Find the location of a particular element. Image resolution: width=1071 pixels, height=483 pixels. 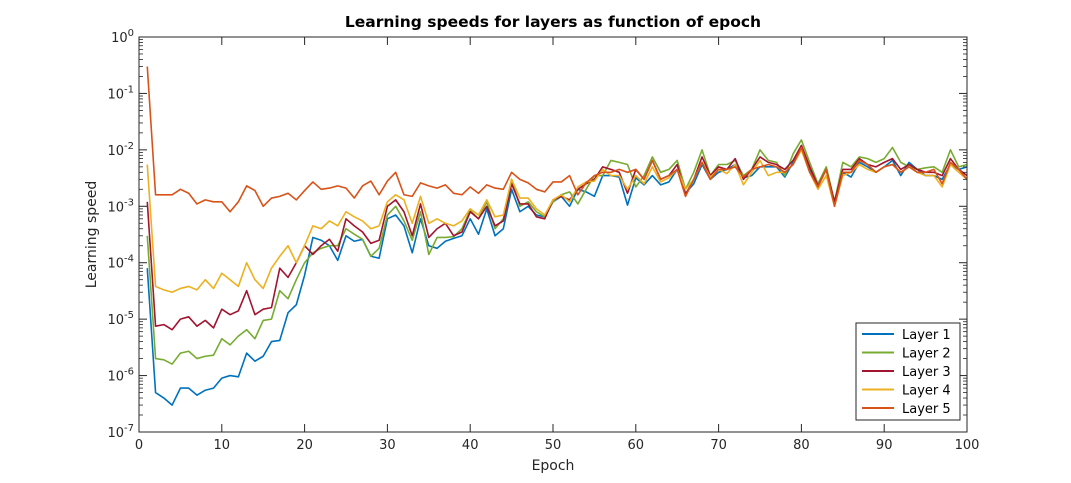

x-tick-label: 10 is located at coordinates (222, 445).